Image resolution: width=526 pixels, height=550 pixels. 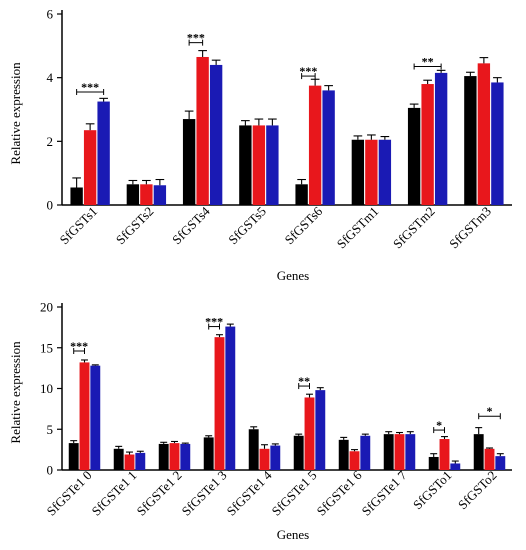 What do you see at coordinates (79, 226) in the screenshot?
I see `category-label: SfGSTs1` at bounding box center [79, 226].